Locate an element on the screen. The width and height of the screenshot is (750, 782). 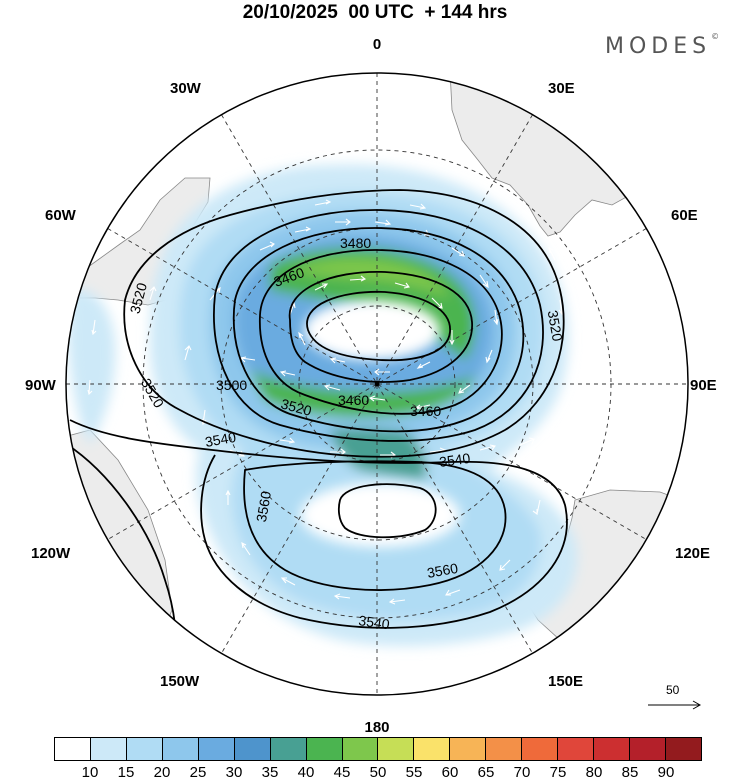
lon-label-180: 180 is located at coordinates (376, 727).